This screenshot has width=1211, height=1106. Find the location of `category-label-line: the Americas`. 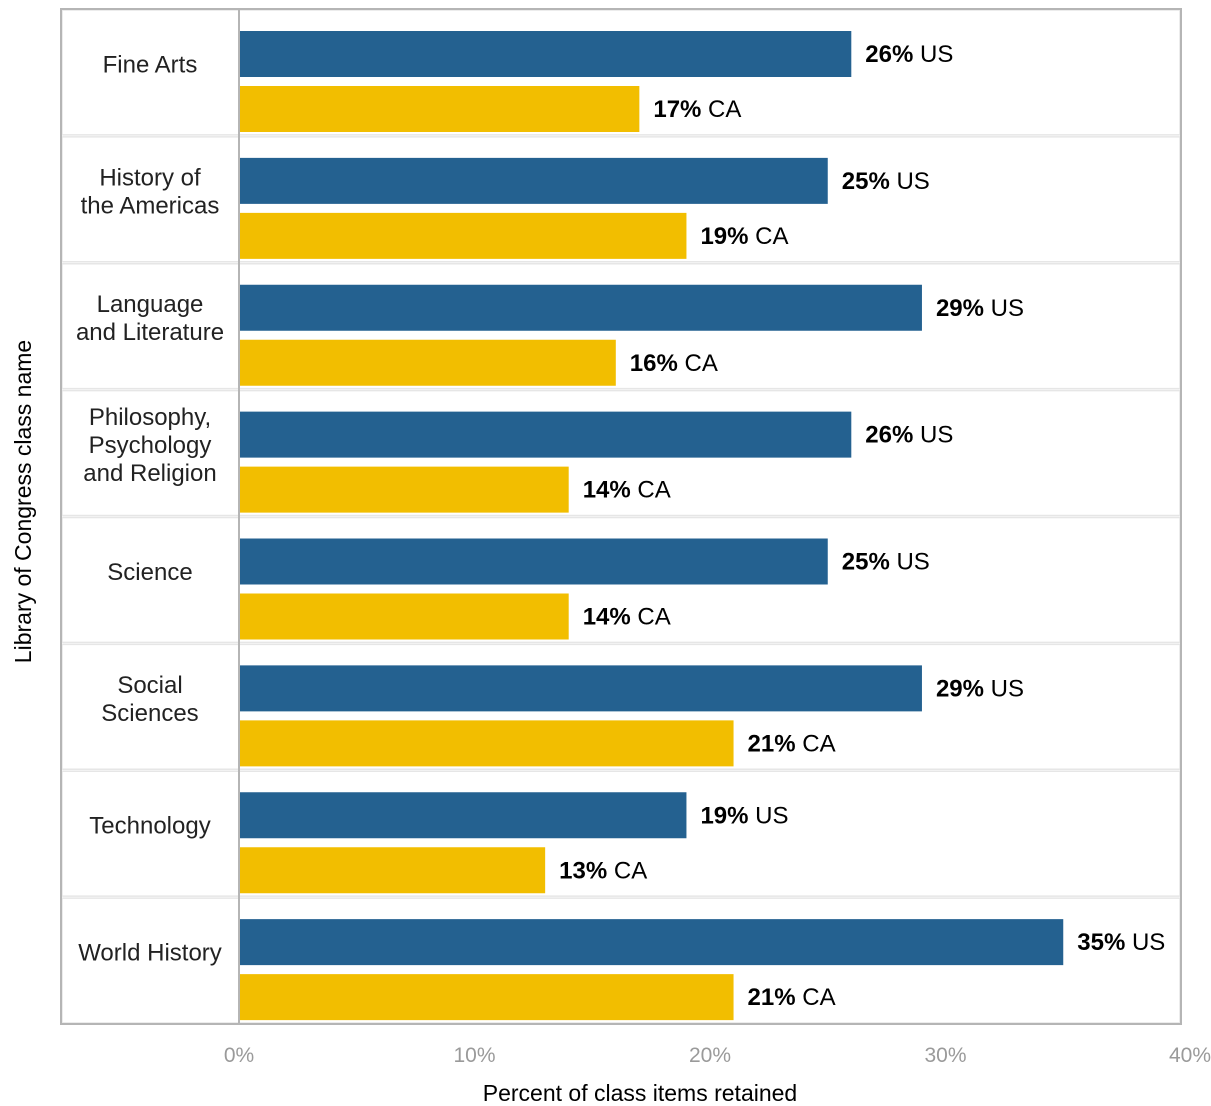

category-label-line: the Americas is located at coordinates (150, 205).